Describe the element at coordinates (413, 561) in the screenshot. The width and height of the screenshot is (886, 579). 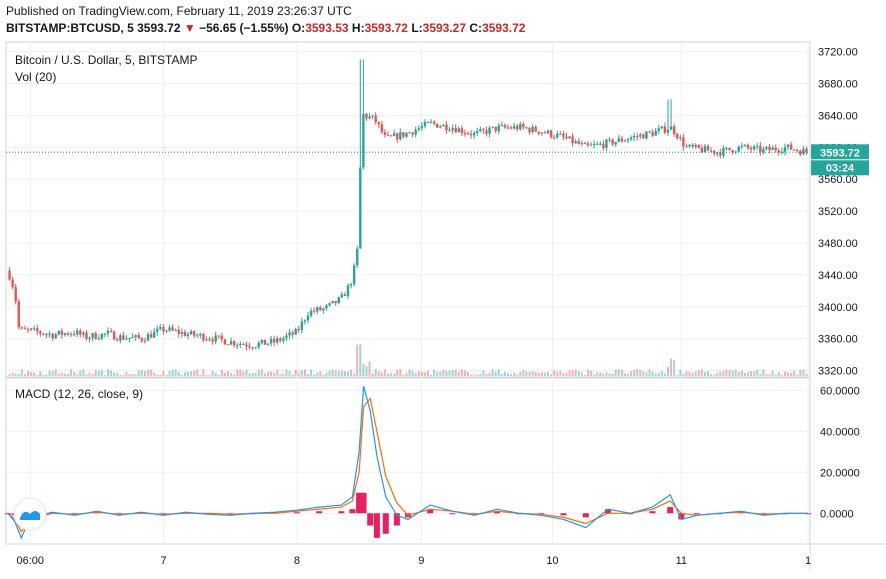
I see `time-axis: 06:00 7 8 9 10 11 1` at that location.